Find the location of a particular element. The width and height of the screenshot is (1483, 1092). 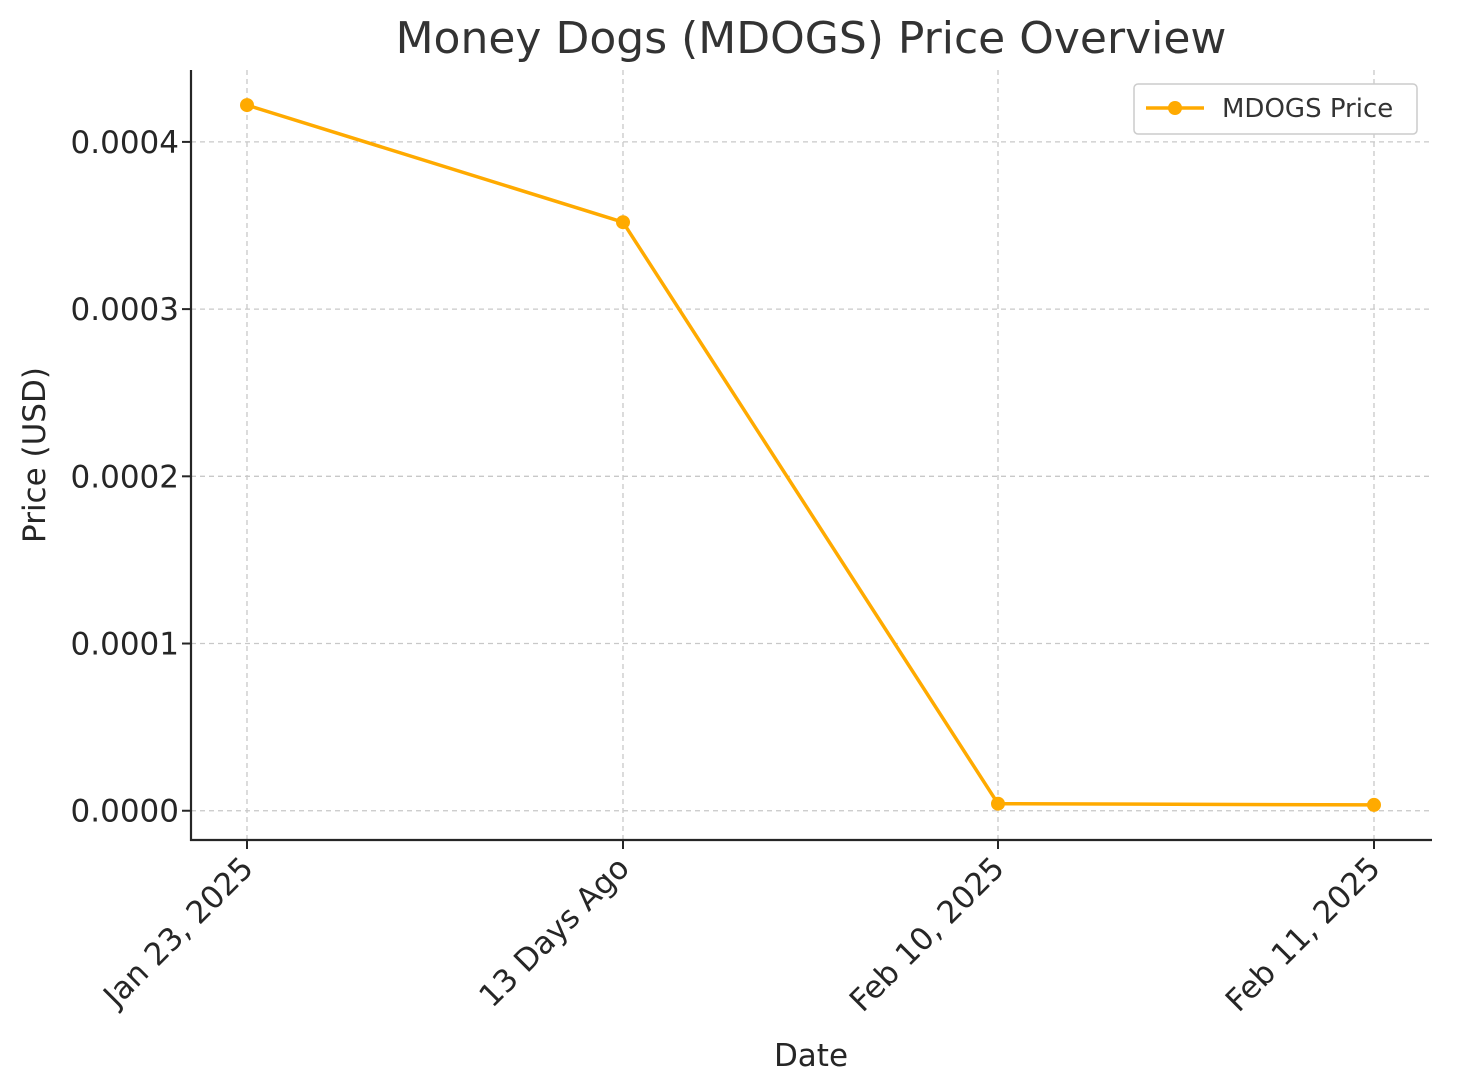

legend-box is located at coordinates (1275, 109).